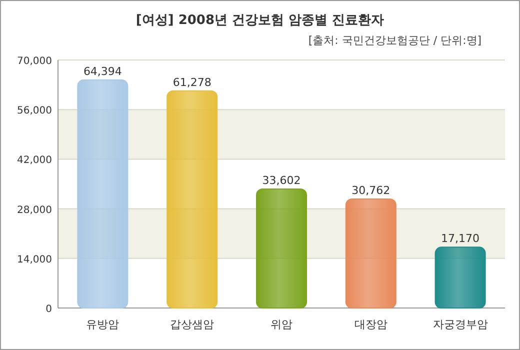 The image size is (520, 350). What do you see at coordinates (49, 309) in the screenshot?
I see `y-tick-label: 0` at bounding box center [49, 309].